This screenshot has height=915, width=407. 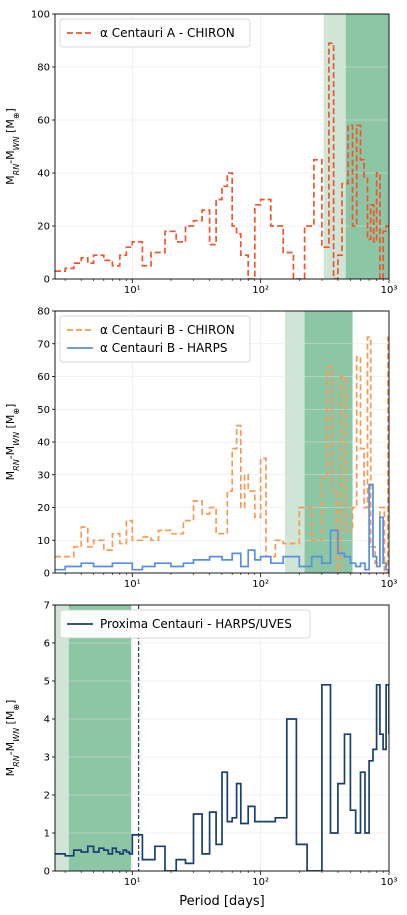 I want to click on y-tick-label: 5, so click(x=47, y=682).